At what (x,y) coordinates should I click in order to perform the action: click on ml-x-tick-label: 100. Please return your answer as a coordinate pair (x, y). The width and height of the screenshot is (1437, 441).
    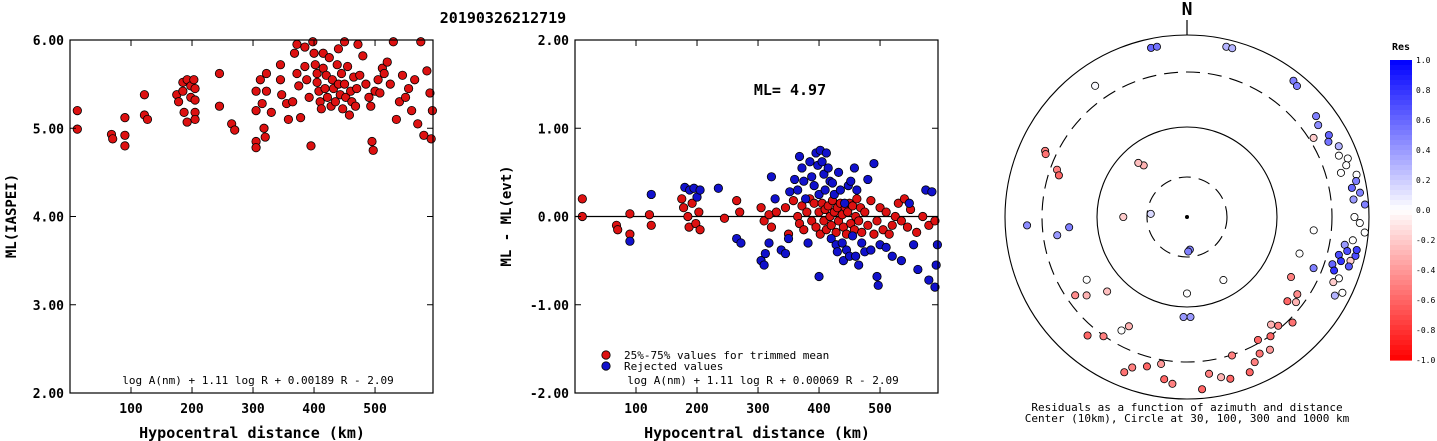
    Looking at the image, I should click on (131, 409).